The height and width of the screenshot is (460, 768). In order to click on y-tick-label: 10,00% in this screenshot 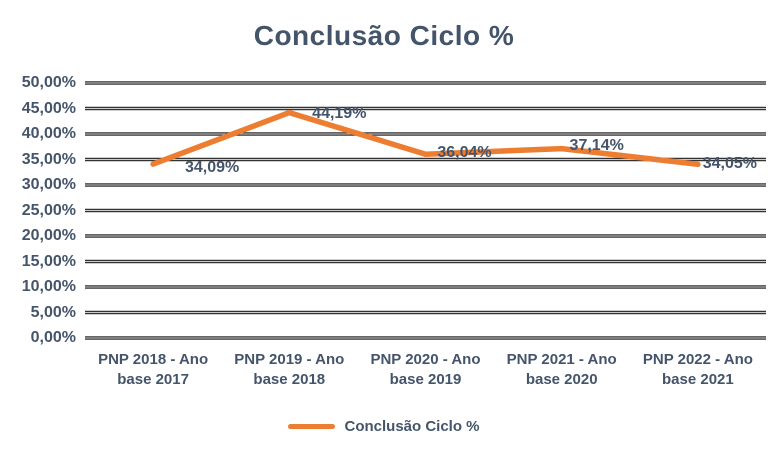, I will do `click(48, 286)`.